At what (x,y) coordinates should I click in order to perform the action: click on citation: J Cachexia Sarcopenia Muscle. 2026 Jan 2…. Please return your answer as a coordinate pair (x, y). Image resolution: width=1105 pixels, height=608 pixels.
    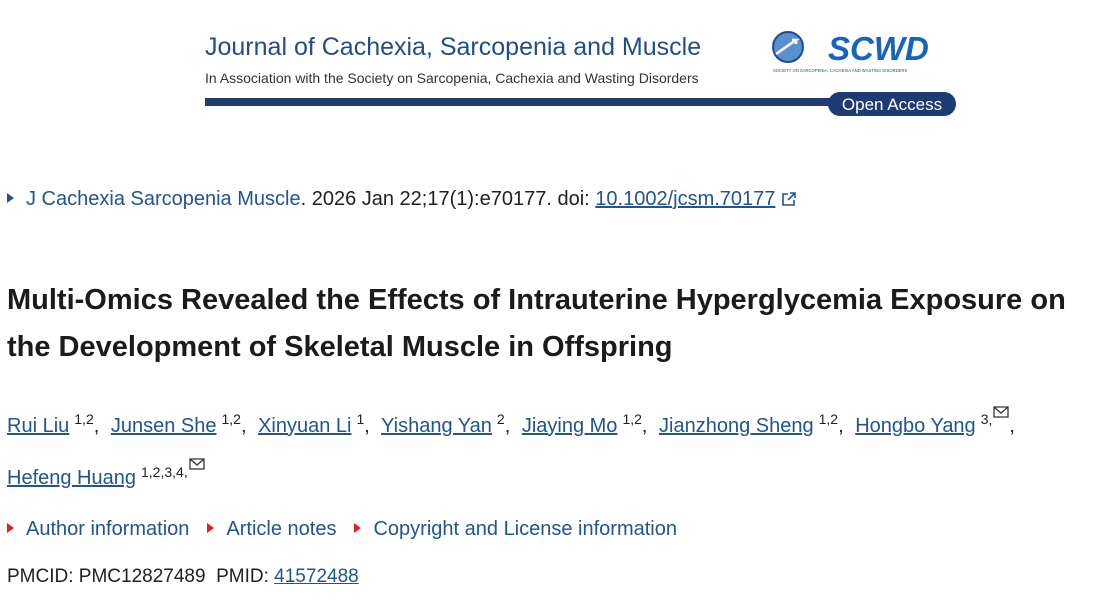
    Looking at the image, I should click on (554, 199).